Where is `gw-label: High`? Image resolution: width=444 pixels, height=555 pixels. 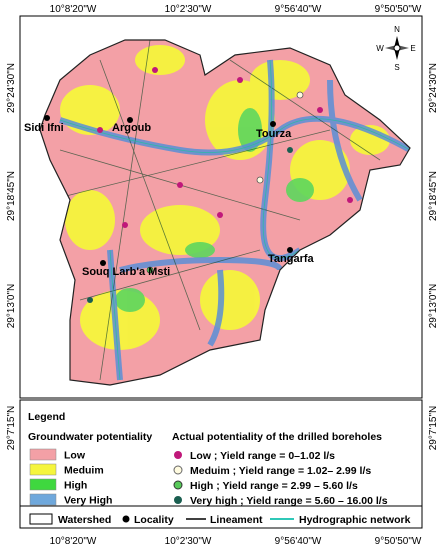 gw-label: High is located at coordinates (75, 486).